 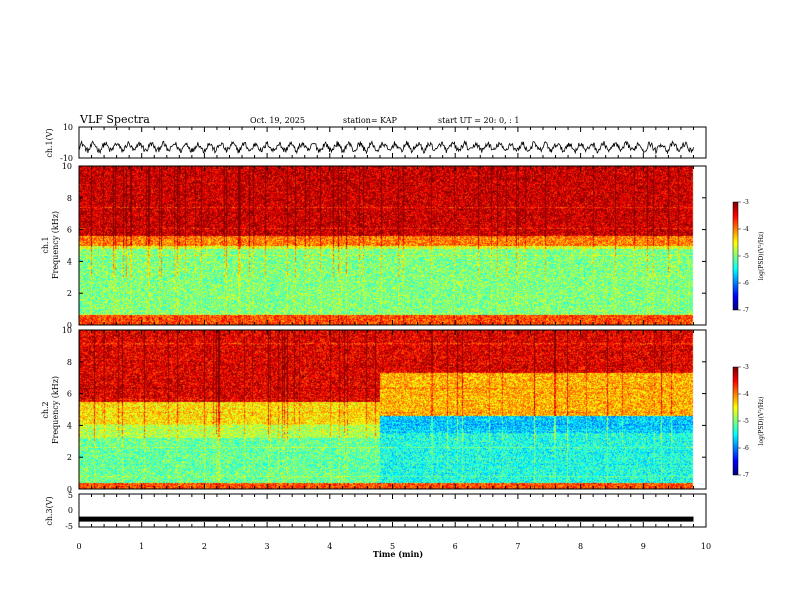 I want to click on ch1-ytick-10: 10, so click(x=67, y=166).